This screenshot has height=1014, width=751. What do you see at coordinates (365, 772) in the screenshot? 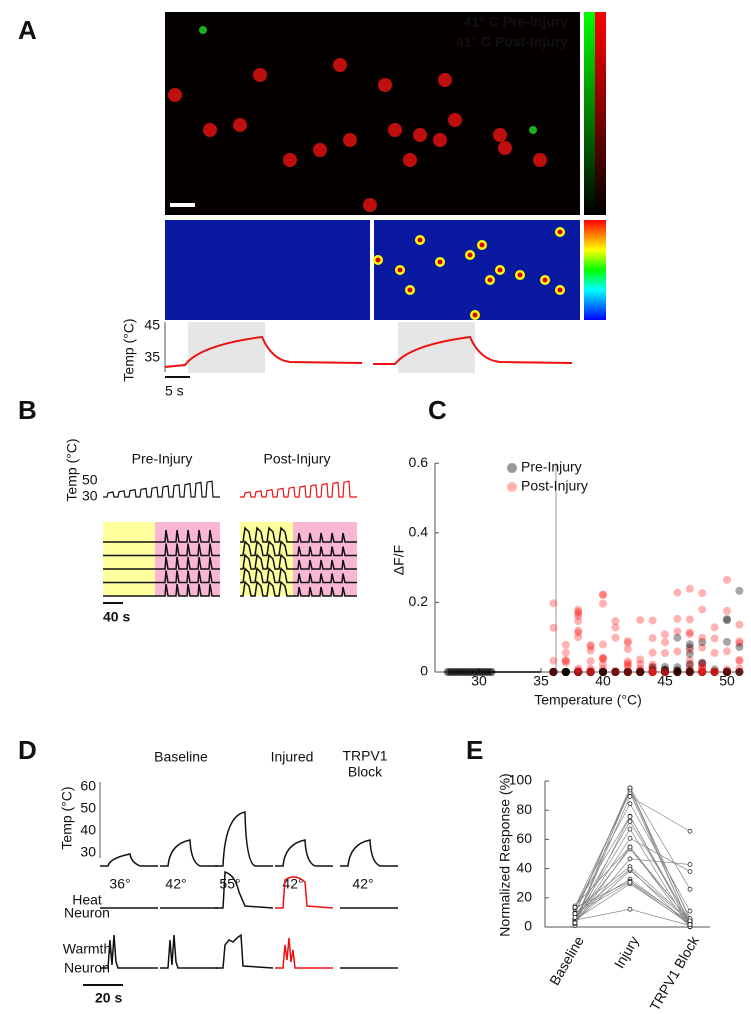
I see `header: Block` at bounding box center [365, 772].